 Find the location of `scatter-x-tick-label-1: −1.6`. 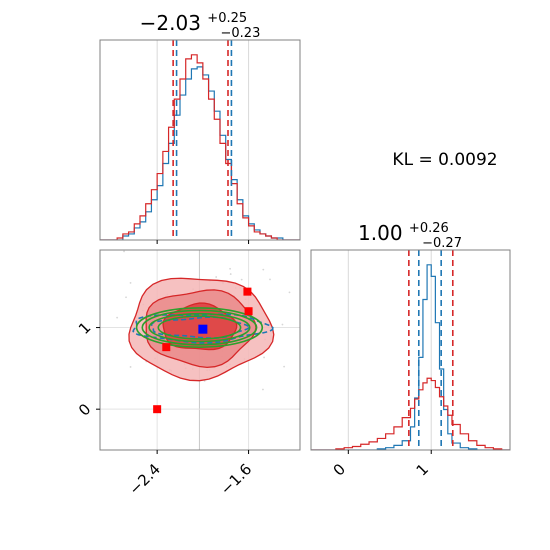

scatter-x-tick-label-1: −1.6 is located at coordinates (236, 479).